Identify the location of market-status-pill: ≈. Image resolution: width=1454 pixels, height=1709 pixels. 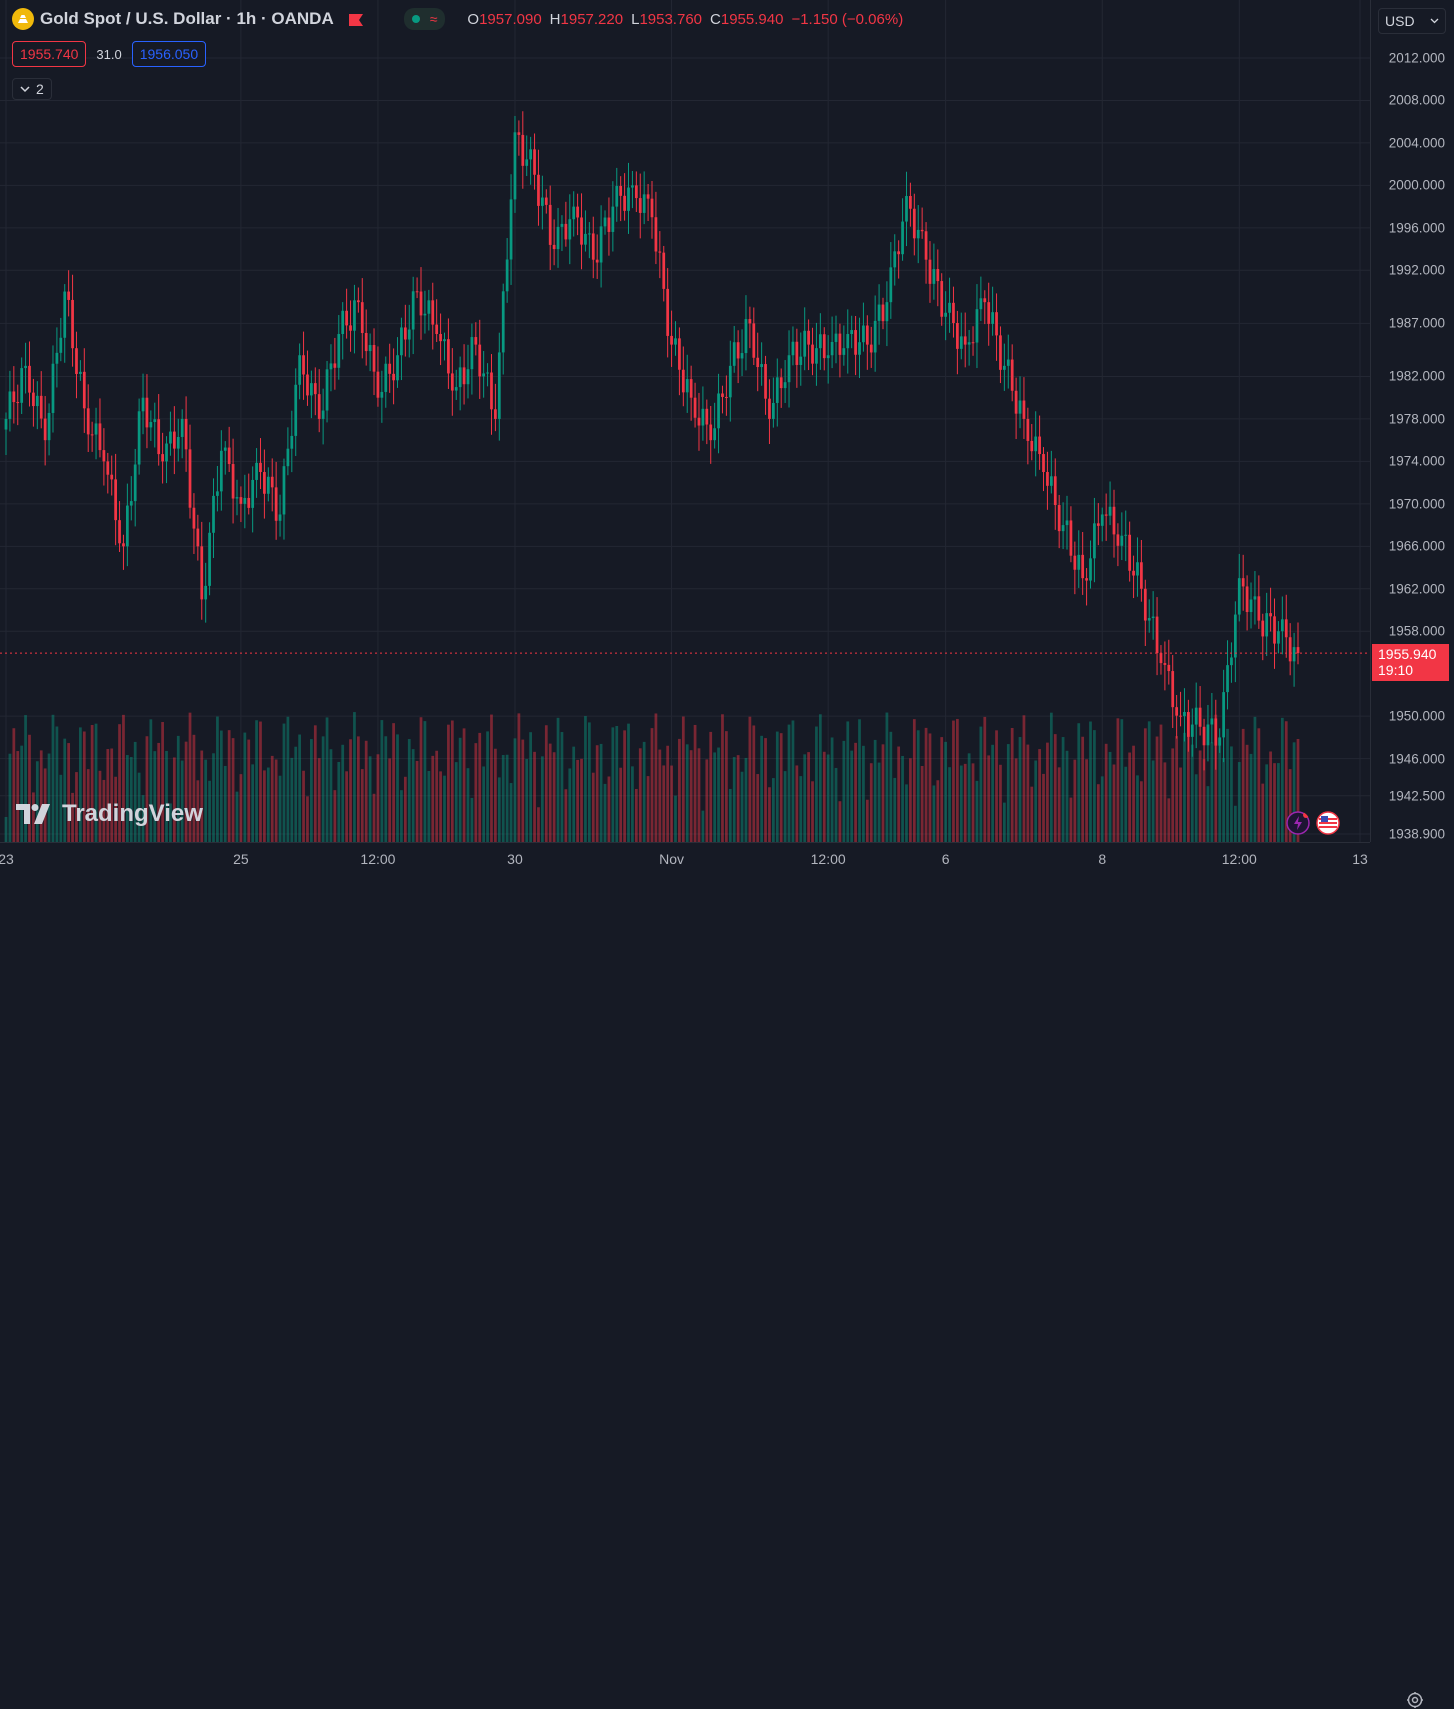
(424, 19).